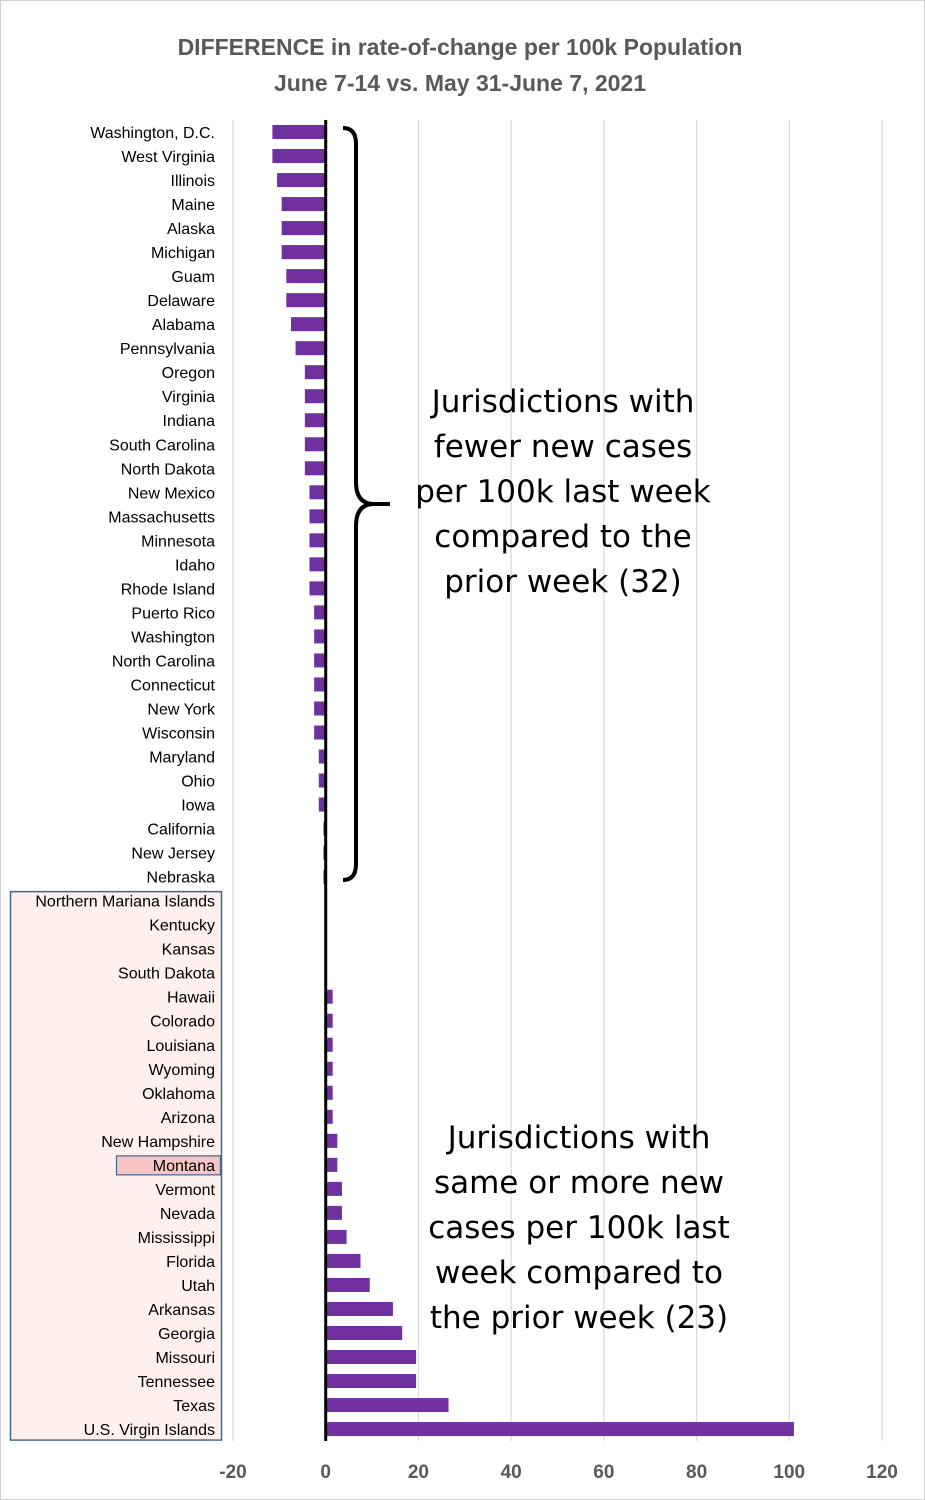 The height and width of the screenshot is (1500, 925). What do you see at coordinates (789, 1472) in the screenshot?
I see `x-tick-label: 100` at bounding box center [789, 1472].